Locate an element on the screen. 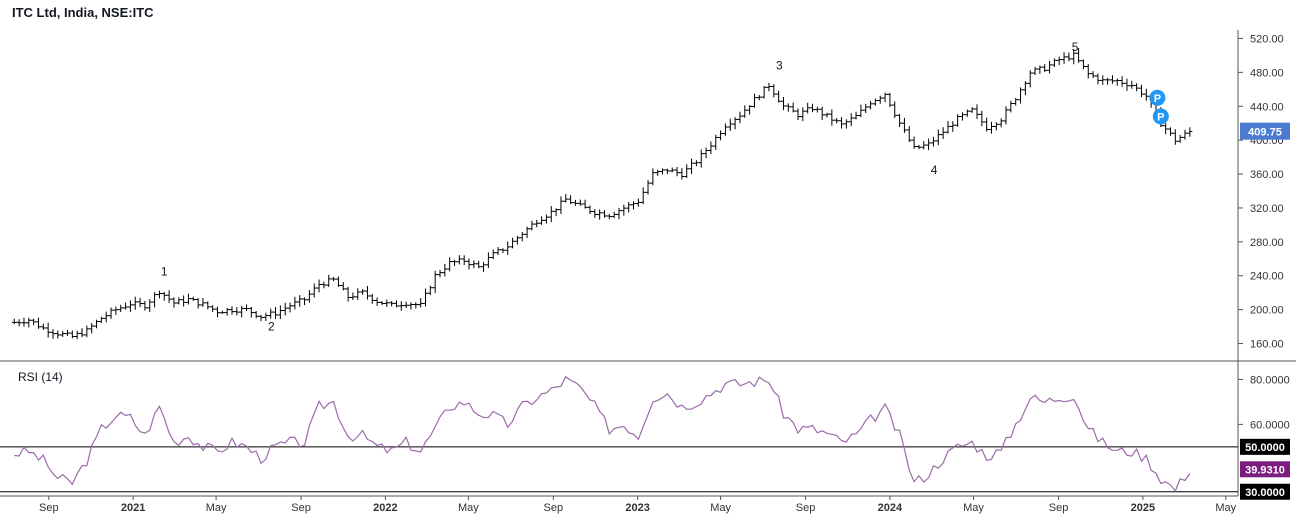 This screenshot has height=525, width=1296. wave-label: 2 is located at coordinates (271, 327).